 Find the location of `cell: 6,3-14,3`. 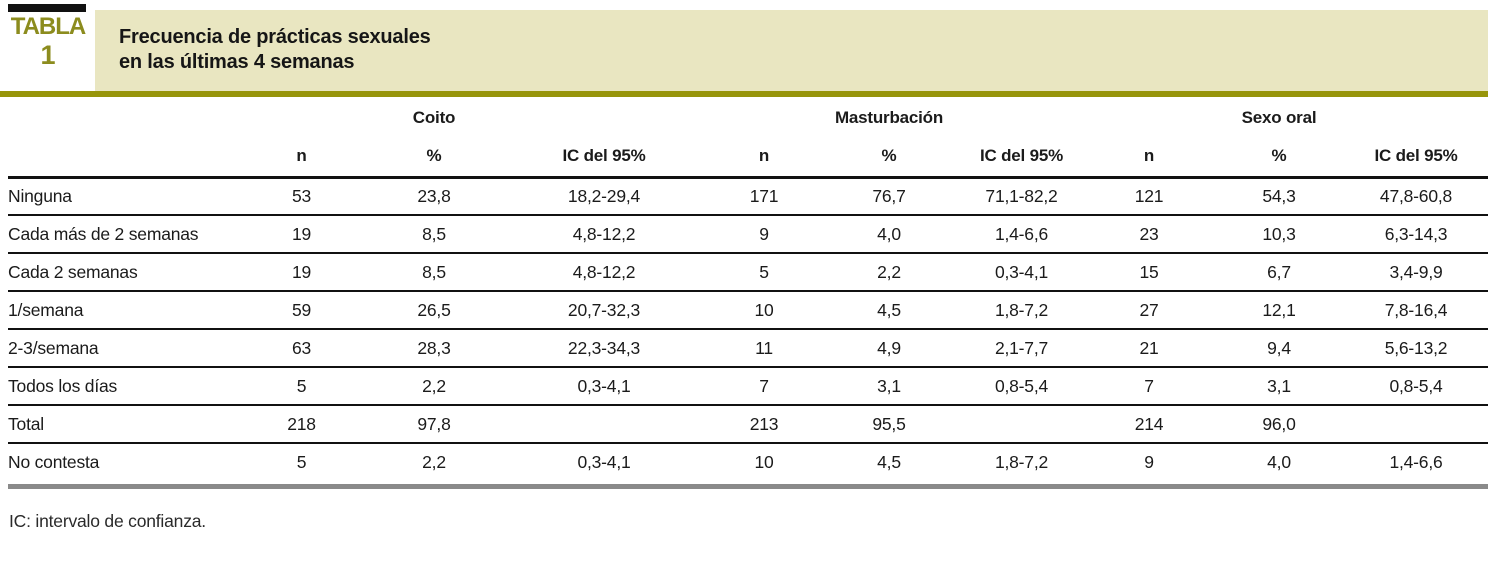

cell: 6,3-14,3 is located at coordinates (1416, 233).